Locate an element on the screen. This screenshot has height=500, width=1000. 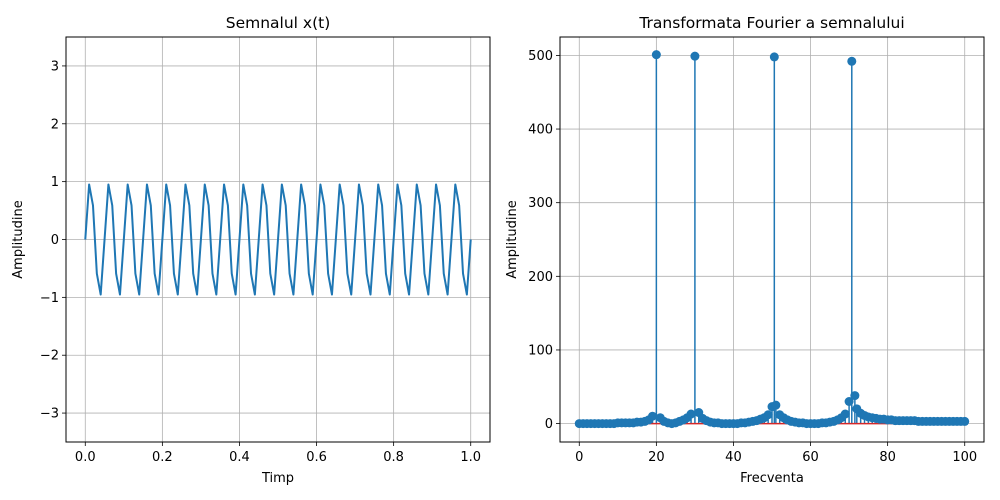
signal-x-tick-label: 0.0 is located at coordinates (85, 457).